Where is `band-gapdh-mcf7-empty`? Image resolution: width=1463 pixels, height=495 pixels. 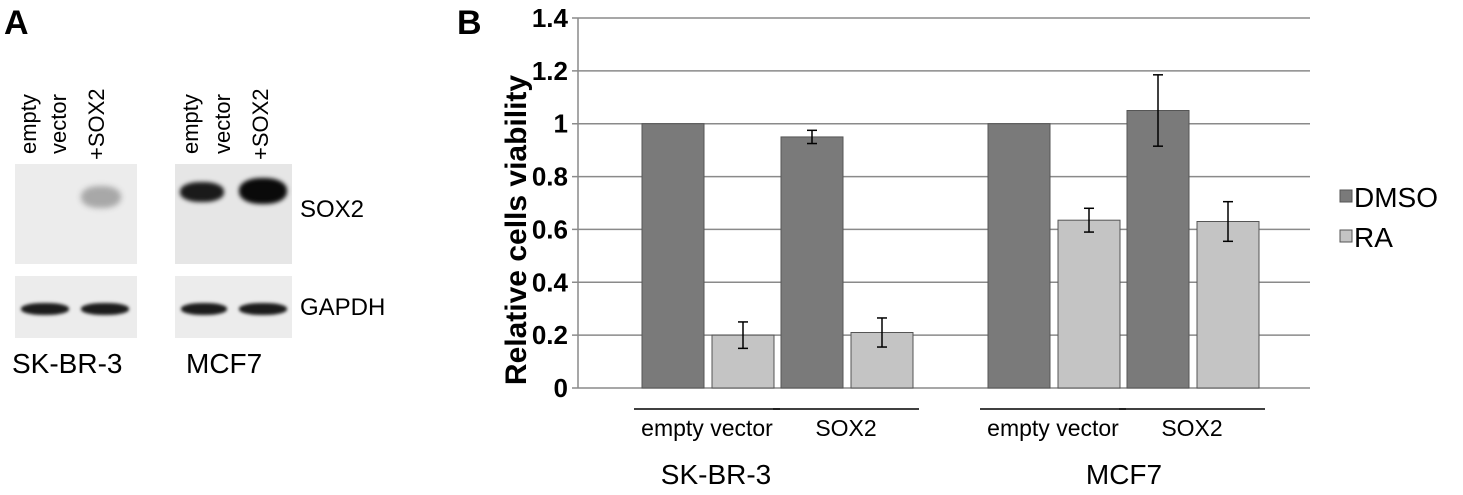 band-gapdh-mcf7-empty is located at coordinates (204, 309).